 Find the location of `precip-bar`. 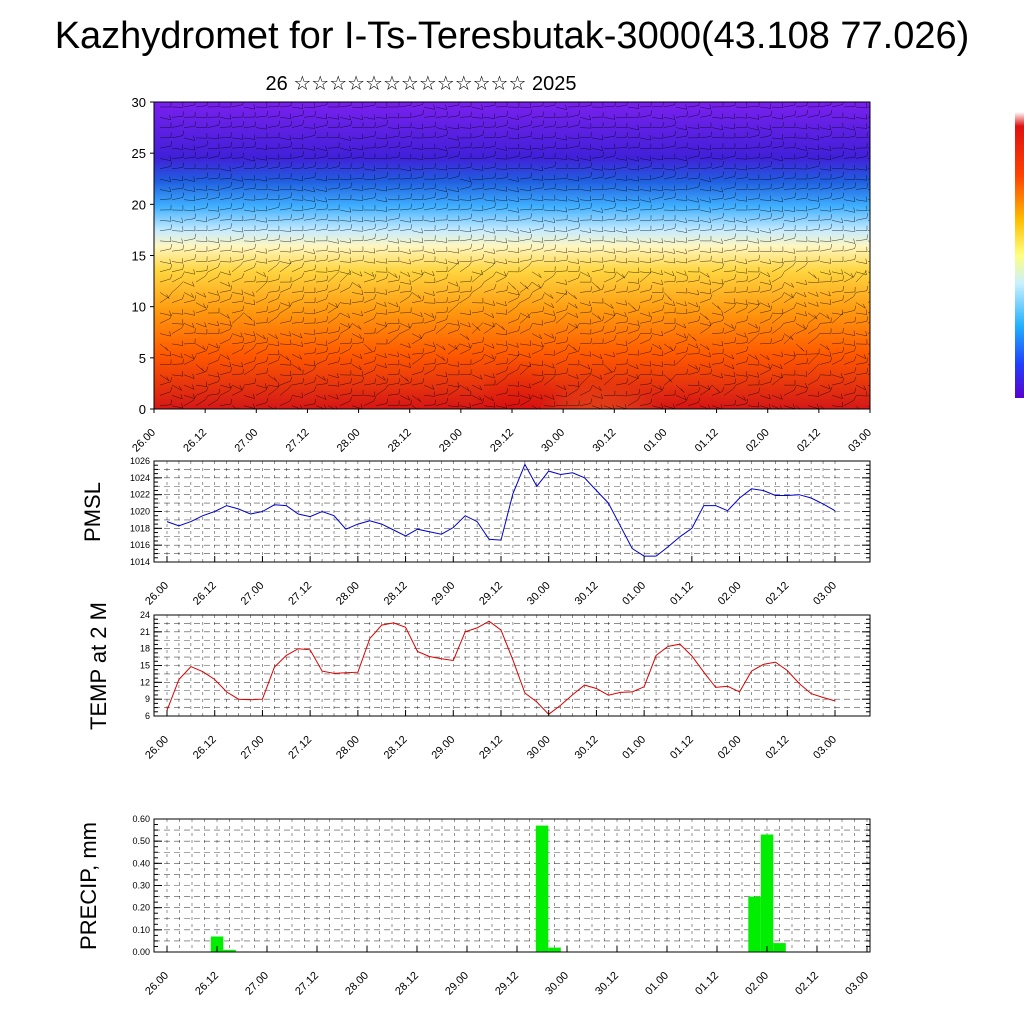

precip-bar is located at coordinates (754, 924).